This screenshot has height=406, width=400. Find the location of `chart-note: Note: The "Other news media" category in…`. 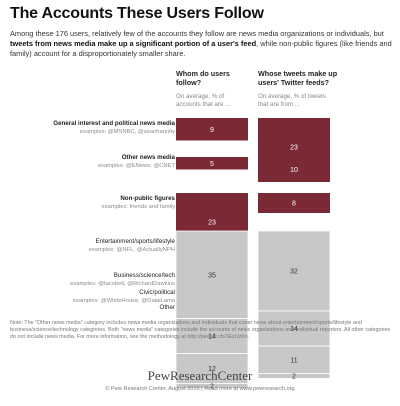

chart-note: Note: The "Other news media" category in… is located at coordinates (200, 330).